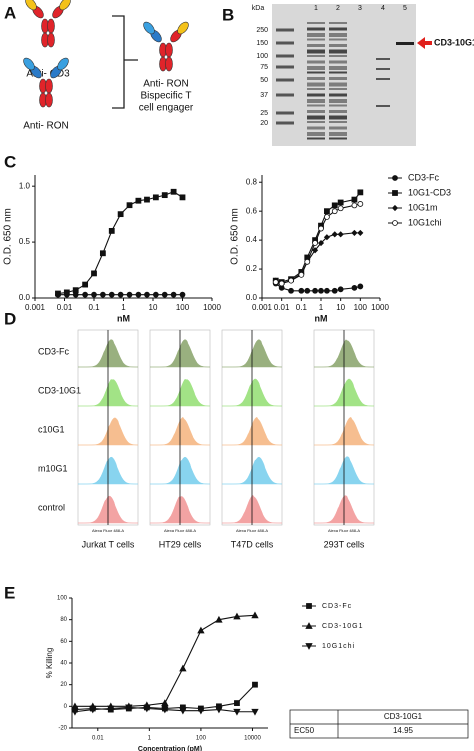 The height and width of the screenshot is (751, 474). Describe the element at coordinates (344, 75) in the screenshot. I see `gel` at that location.